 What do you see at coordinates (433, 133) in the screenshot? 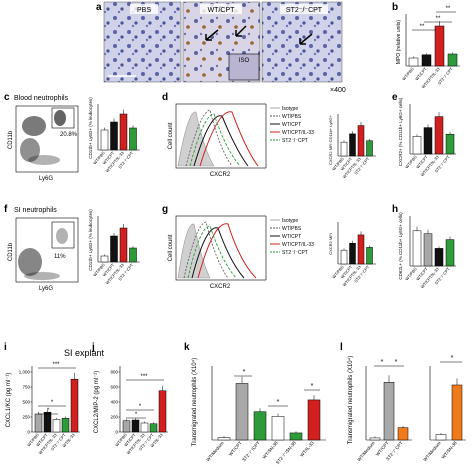
I see `chart-e-bars` at bounding box center [433, 133].